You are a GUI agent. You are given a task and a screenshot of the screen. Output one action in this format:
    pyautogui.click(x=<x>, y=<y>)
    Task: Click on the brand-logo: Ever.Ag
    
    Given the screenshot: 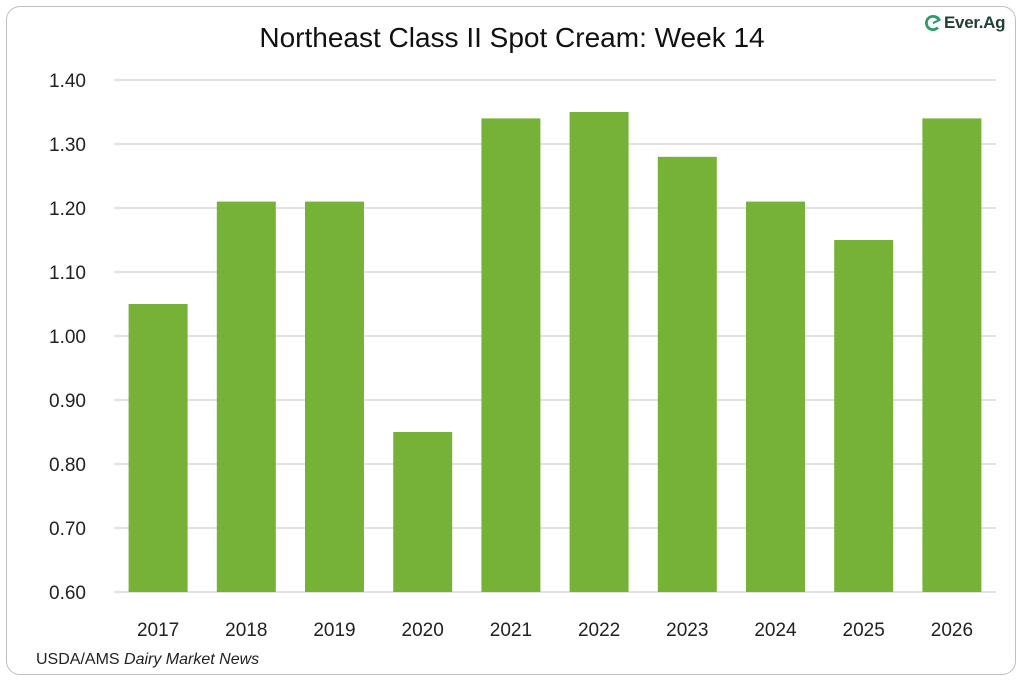 What is the action you would take?
    pyautogui.click(x=965, y=23)
    